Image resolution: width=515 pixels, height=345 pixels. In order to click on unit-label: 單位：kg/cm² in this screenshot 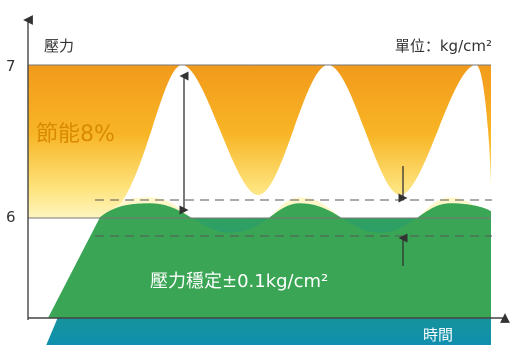, I will do `click(443, 46)`.